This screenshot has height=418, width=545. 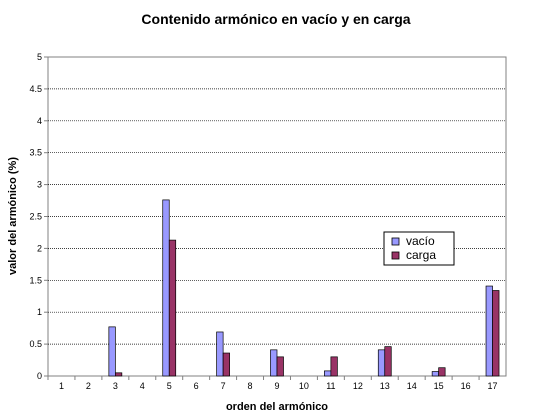 I want to click on x-tick-label: 7, so click(x=223, y=386).